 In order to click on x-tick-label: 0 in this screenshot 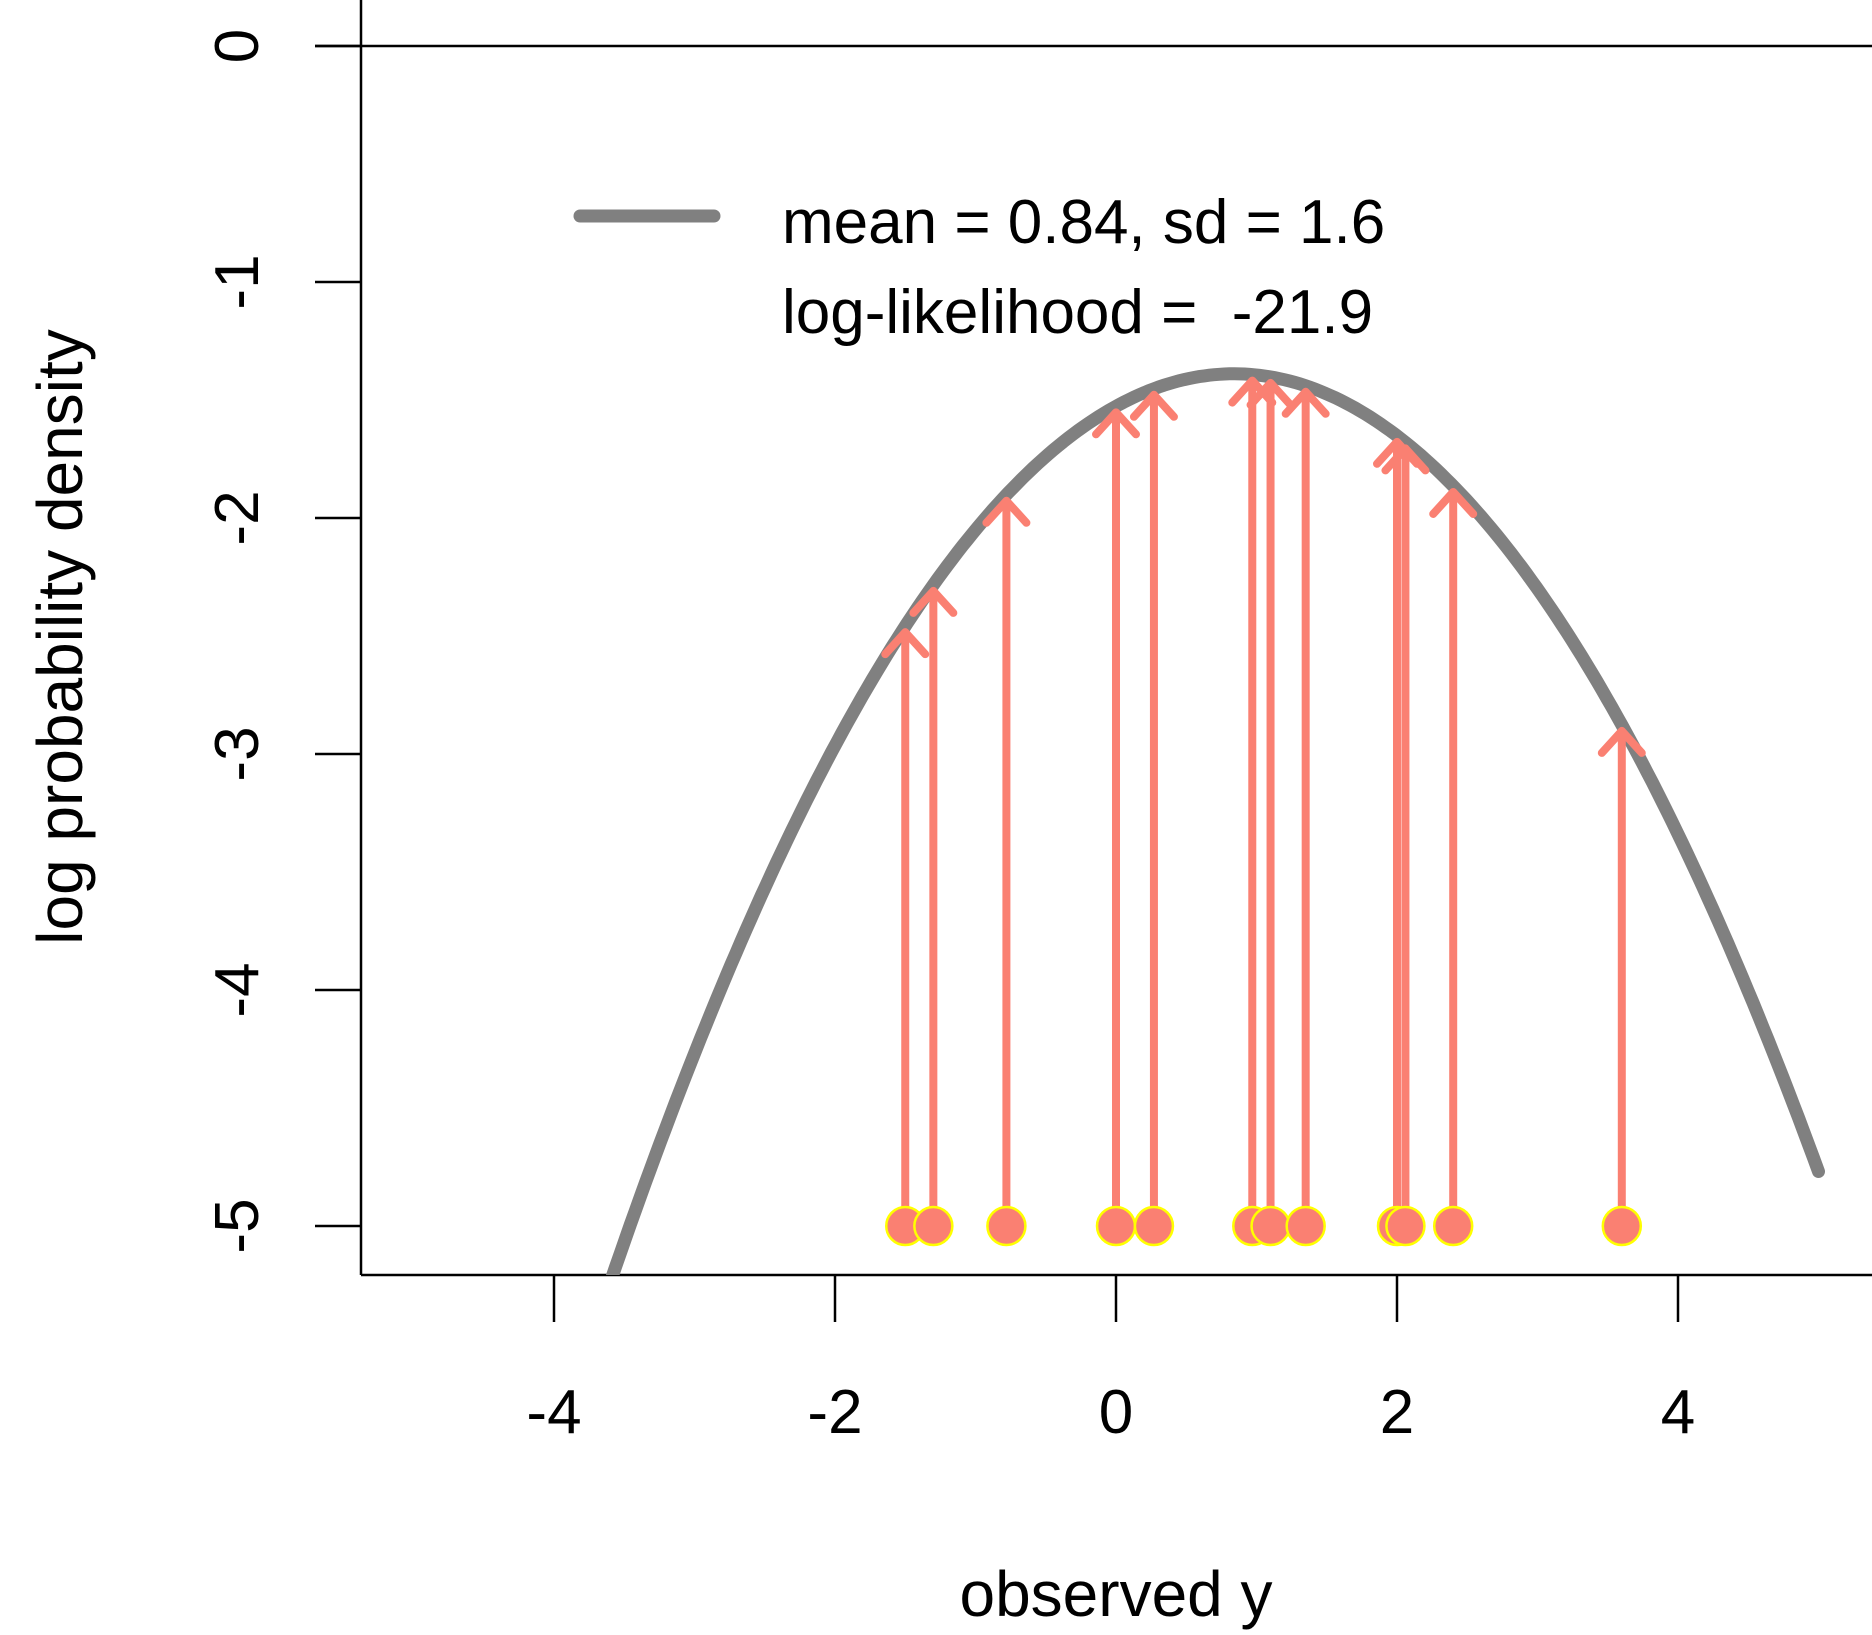, I will do `click(1116, 1412)`.